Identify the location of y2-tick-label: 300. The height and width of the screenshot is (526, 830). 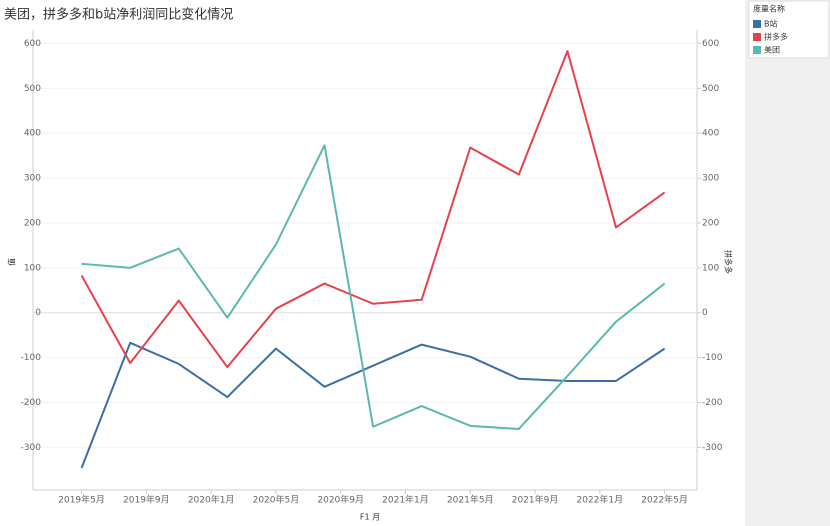
(710, 179).